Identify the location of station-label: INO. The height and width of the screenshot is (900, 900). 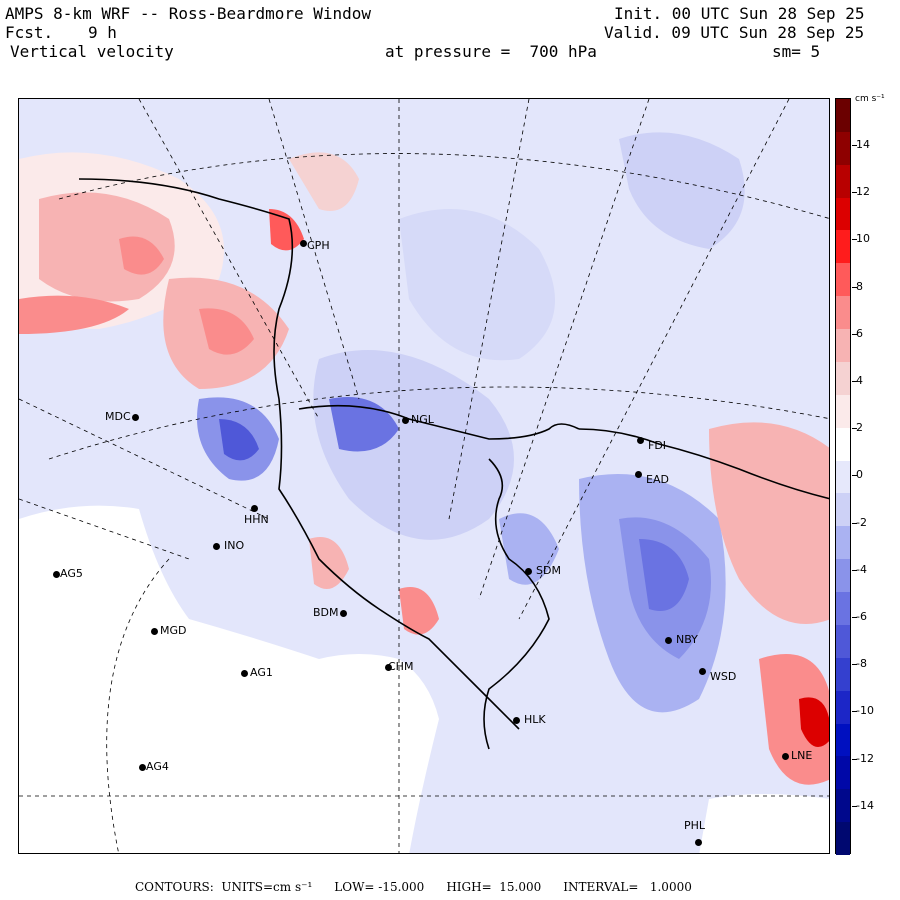
(234, 545).